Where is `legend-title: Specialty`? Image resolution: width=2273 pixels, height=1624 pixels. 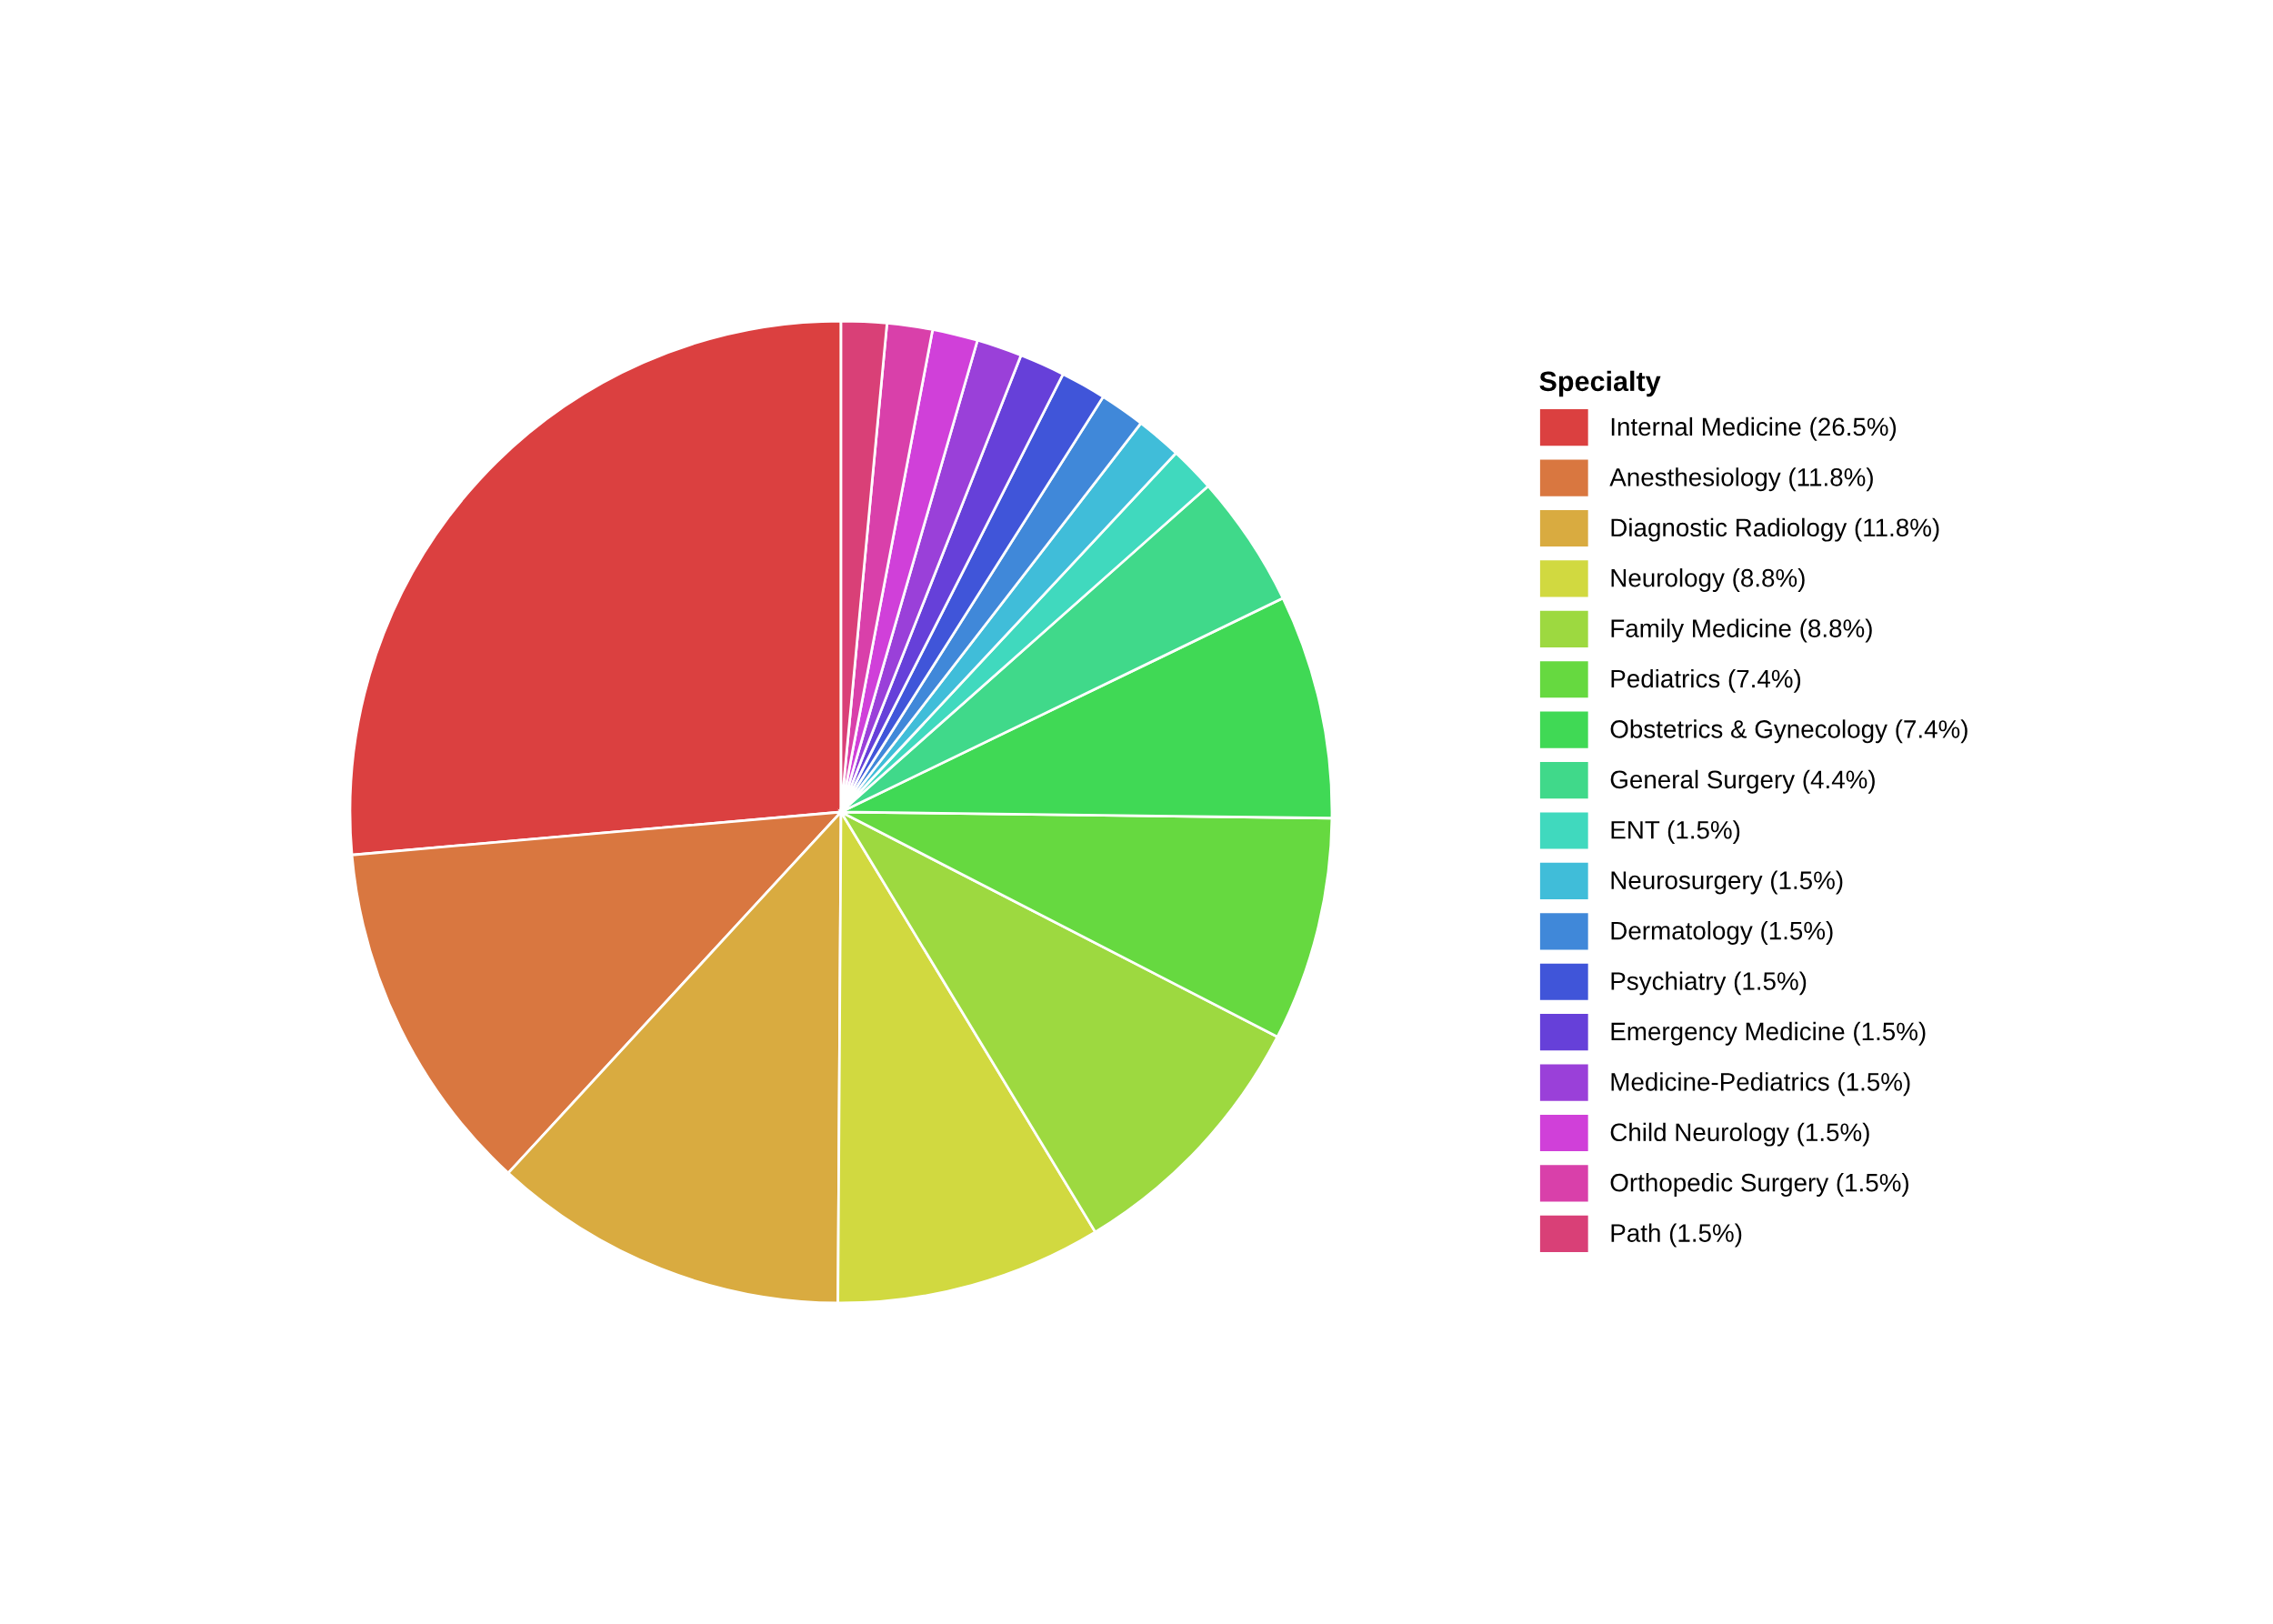 legend-title: Specialty is located at coordinates (1600, 383).